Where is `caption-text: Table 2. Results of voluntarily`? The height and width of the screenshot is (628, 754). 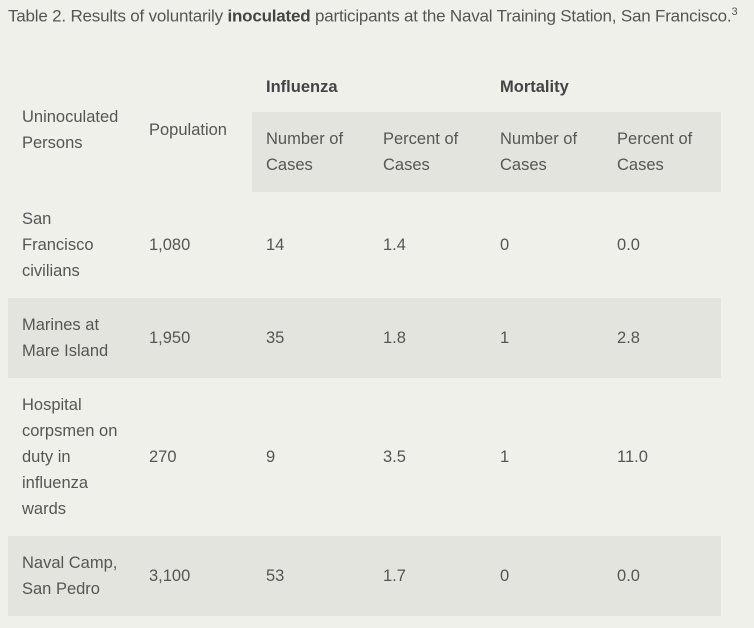 caption-text: Table 2. Results of voluntarily is located at coordinates (118, 16).